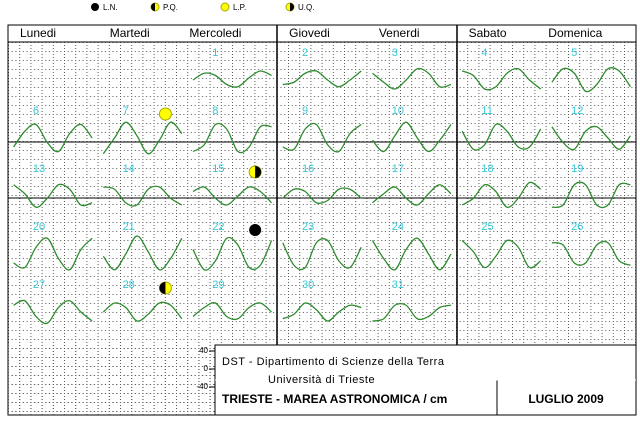 The image size is (640, 422). What do you see at coordinates (487, 227) in the screenshot?
I see `day-number: 25` at bounding box center [487, 227].